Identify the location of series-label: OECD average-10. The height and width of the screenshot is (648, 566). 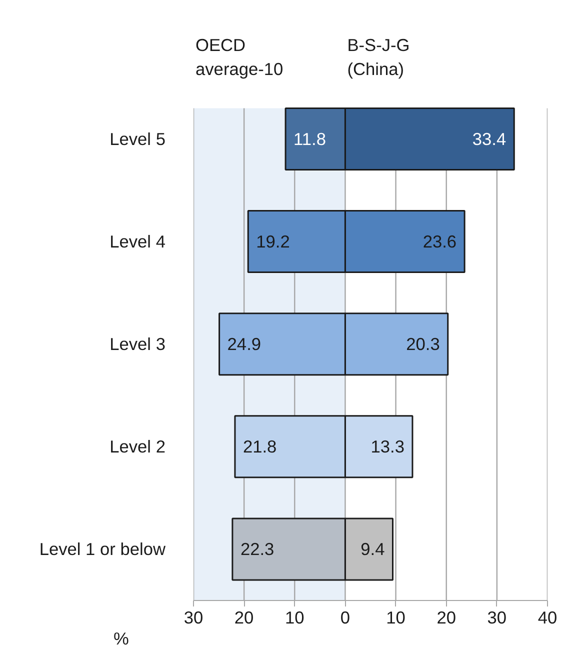
(240, 56).